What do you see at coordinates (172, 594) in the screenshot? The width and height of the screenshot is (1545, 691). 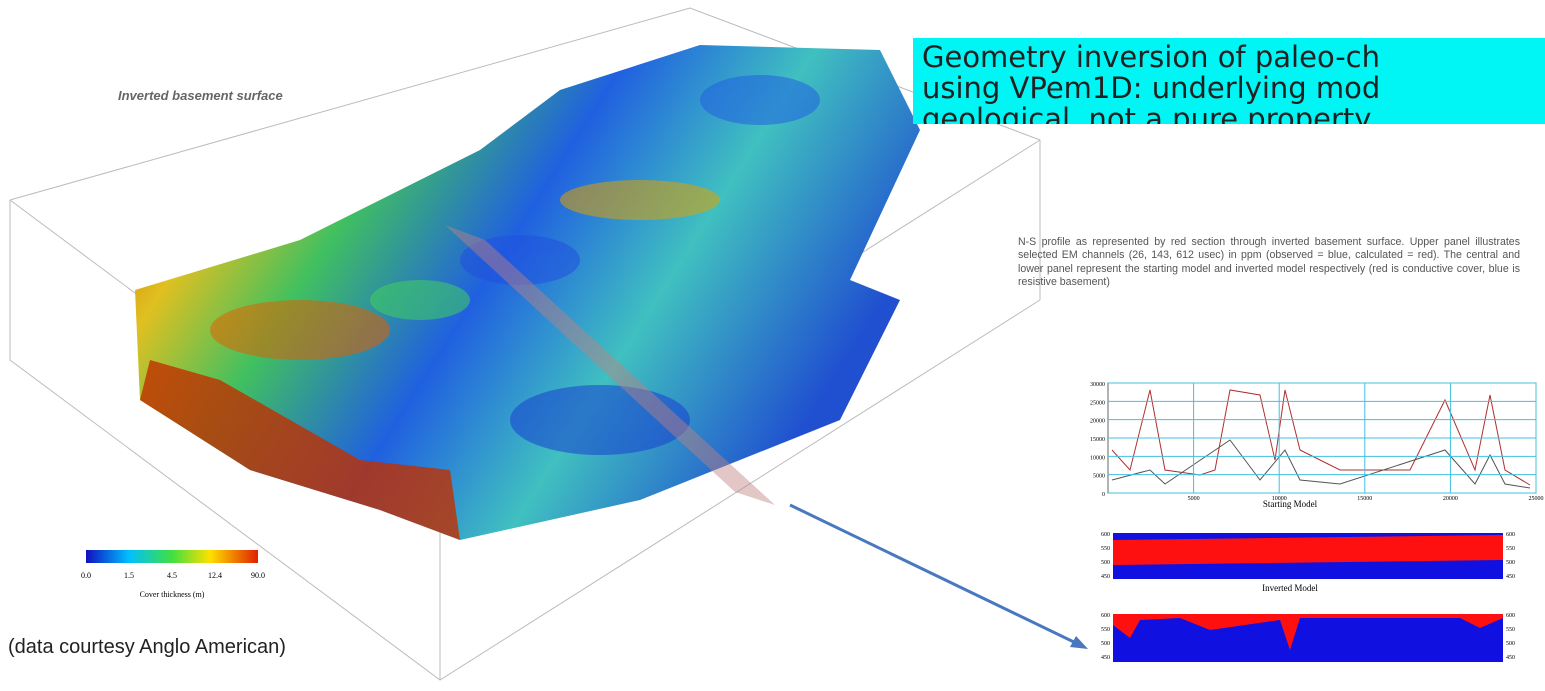 I see `colorbar-label: Cover thickness (m)` at bounding box center [172, 594].